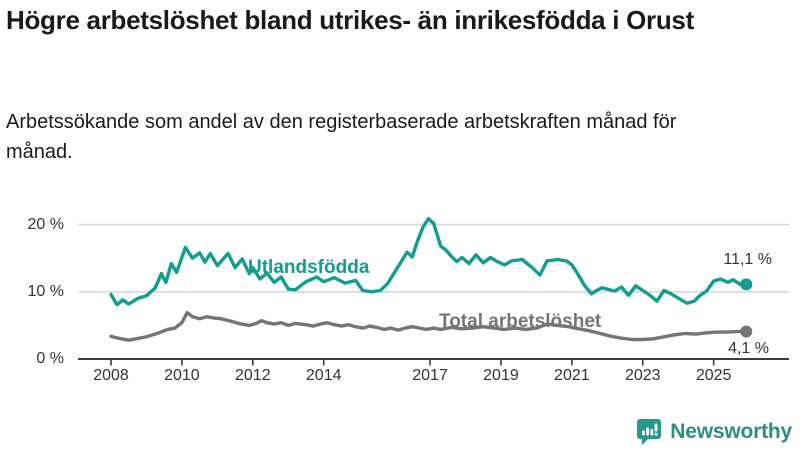  Describe the element at coordinates (649, 432) in the screenshot. I see `newsworthy-bar-chart-bubble-icon` at that location.